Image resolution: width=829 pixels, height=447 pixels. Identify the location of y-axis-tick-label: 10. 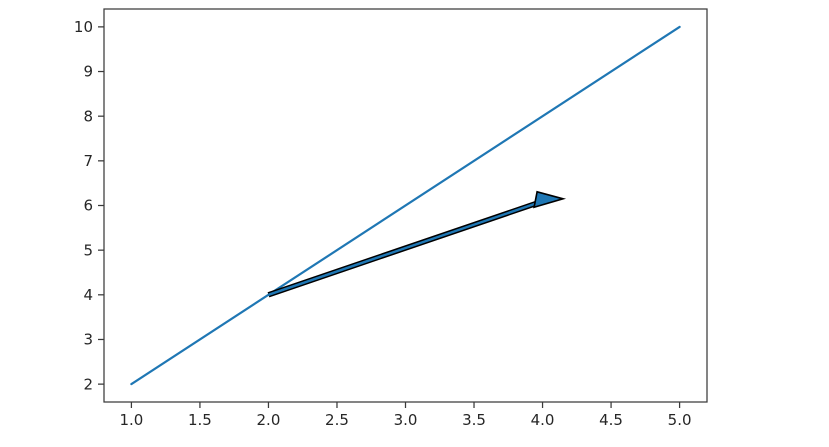
(83, 27).